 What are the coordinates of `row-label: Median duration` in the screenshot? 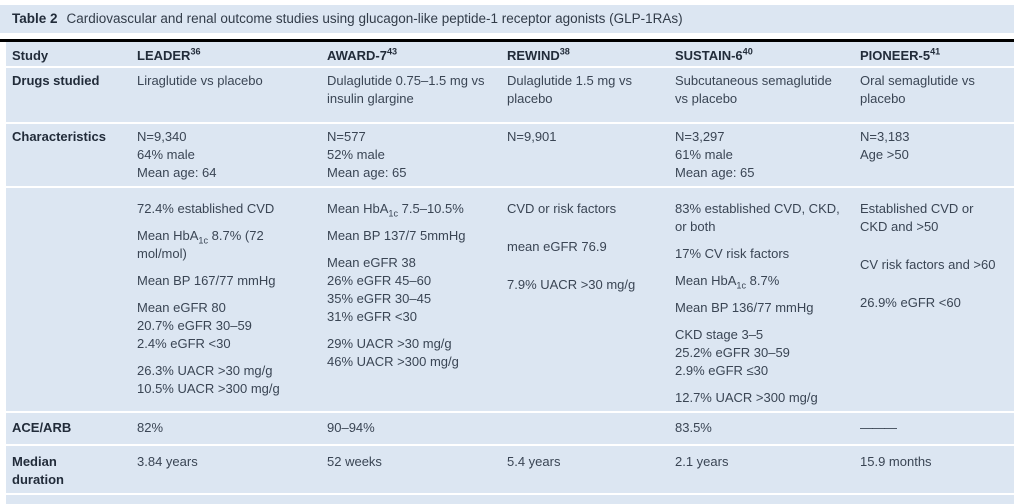 It's located at (38, 470).